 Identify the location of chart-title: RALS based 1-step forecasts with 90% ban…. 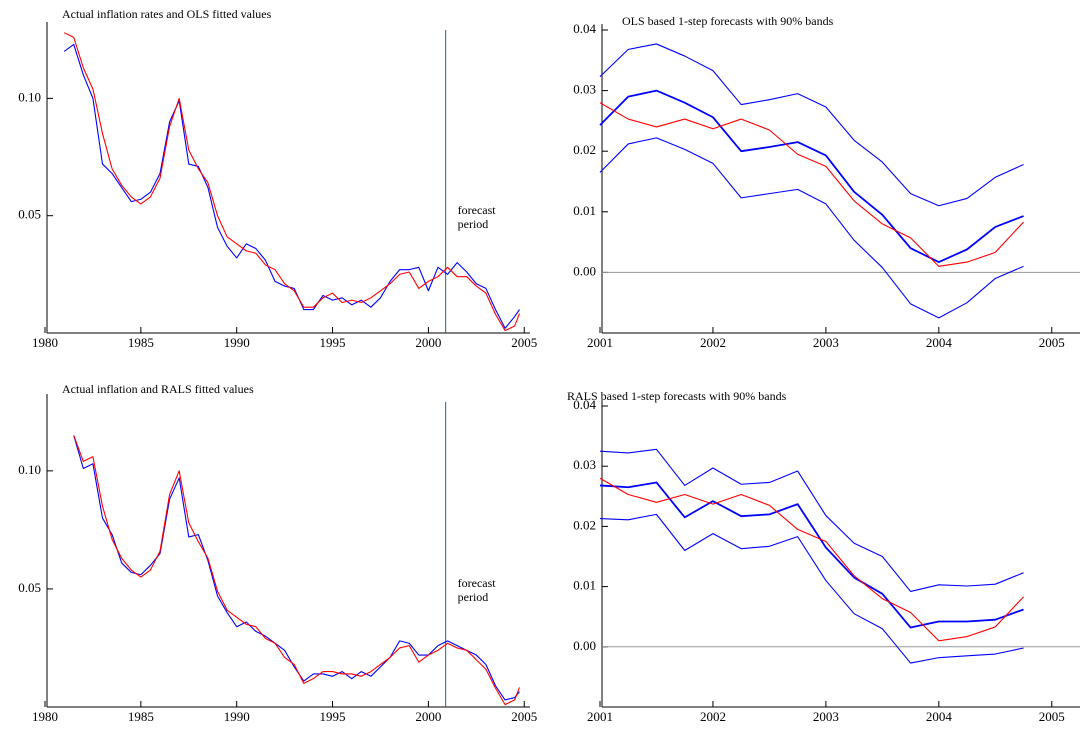
(677, 396).